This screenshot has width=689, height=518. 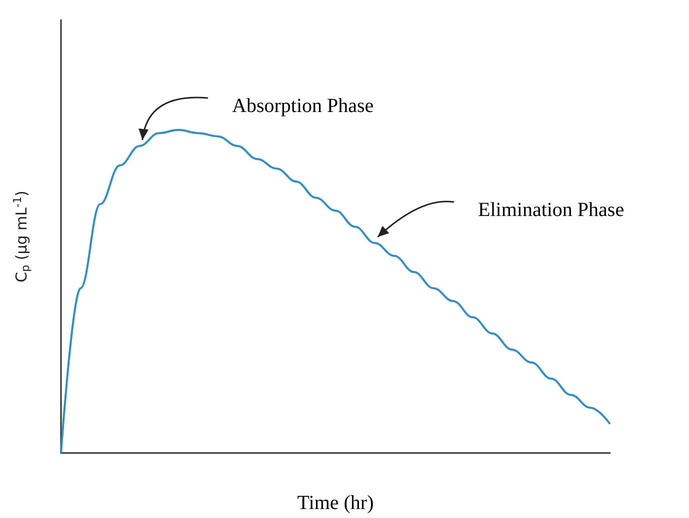 What do you see at coordinates (551, 210) in the screenshot?
I see `annotation: Elimination Phase` at bounding box center [551, 210].